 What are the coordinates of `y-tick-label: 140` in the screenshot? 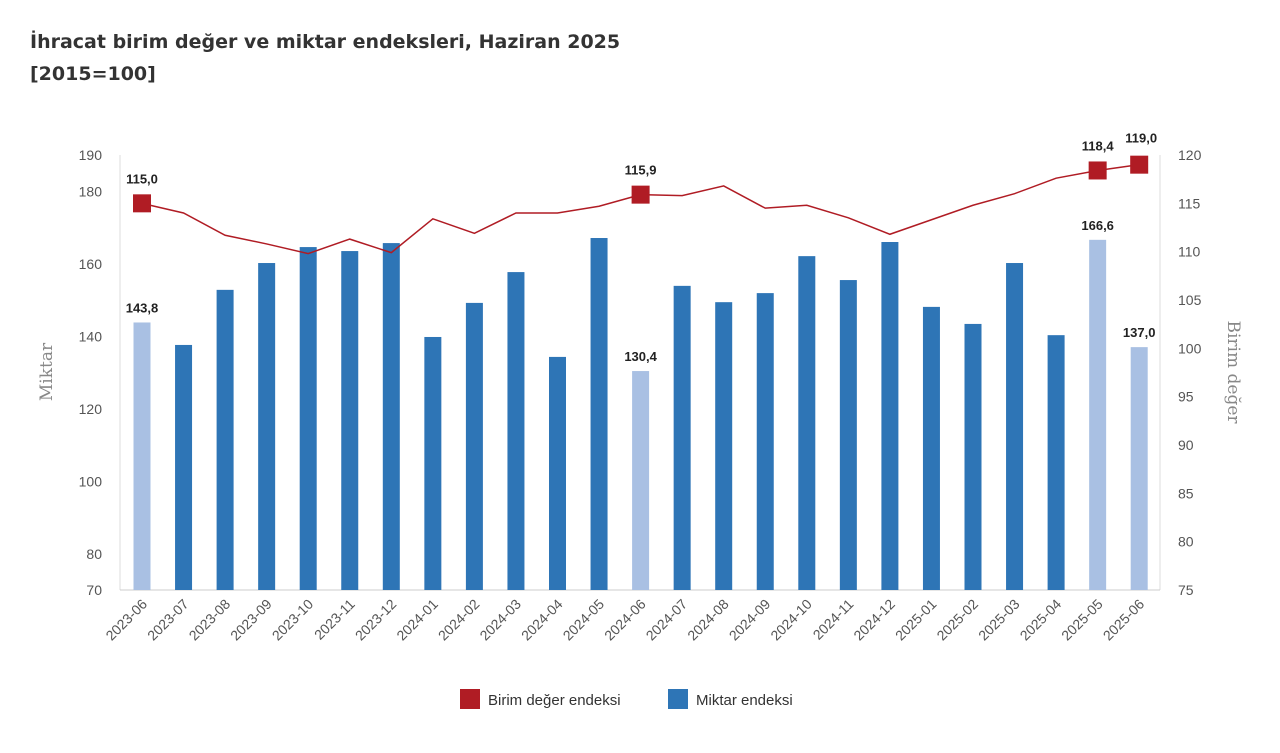 It's located at (91, 336).